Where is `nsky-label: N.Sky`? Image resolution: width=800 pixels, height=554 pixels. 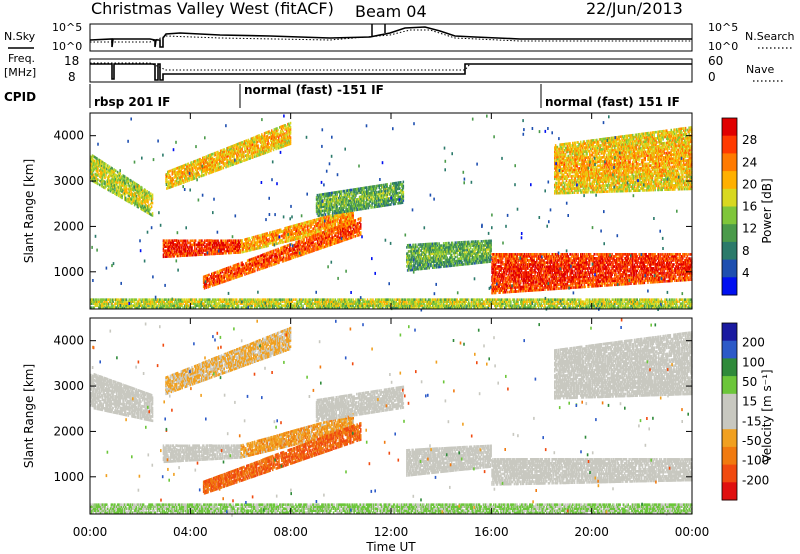
nsky-label: N.Sky is located at coordinates (20, 36).